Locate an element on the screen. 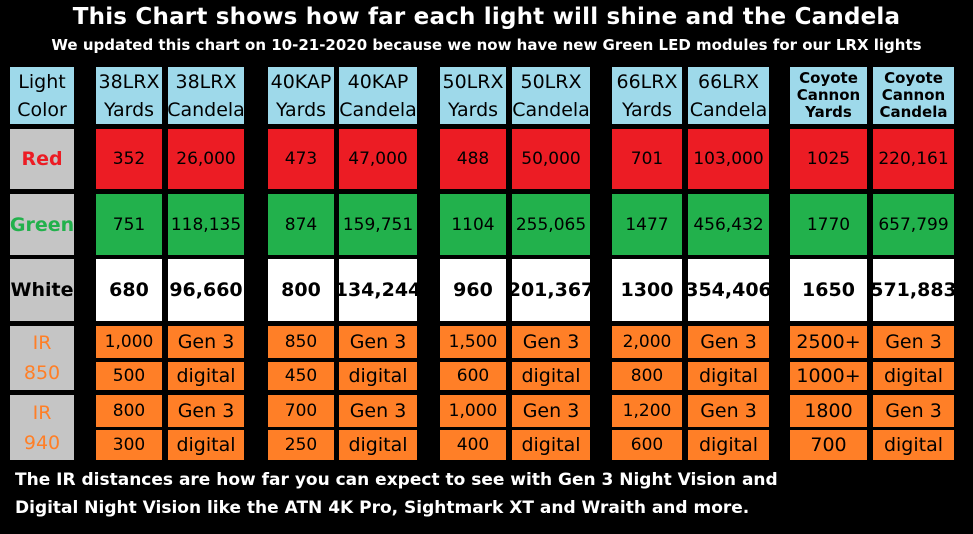  cell-ir-940-1-10: Gen 3 is located at coordinates (913, 411).